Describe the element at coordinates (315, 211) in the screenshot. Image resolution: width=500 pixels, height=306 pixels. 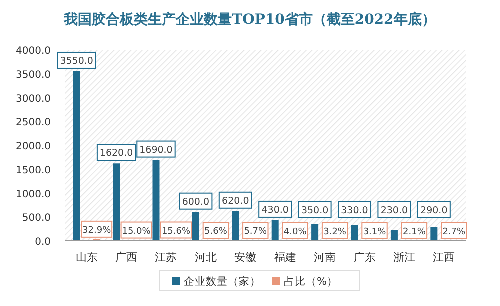
I see `data-label: 350.0` at that location.